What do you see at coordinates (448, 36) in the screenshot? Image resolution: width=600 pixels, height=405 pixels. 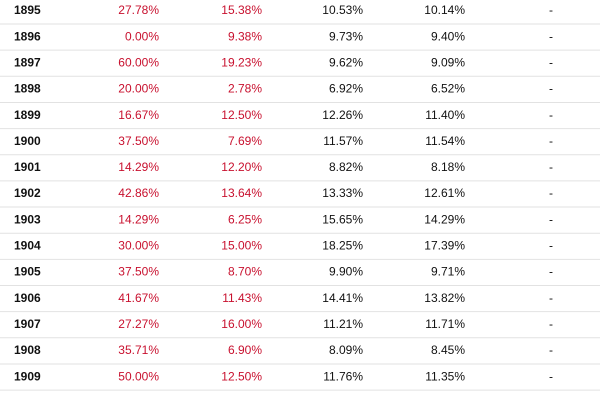 I see `percent-cell: 9.40%` at bounding box center [448, 36].